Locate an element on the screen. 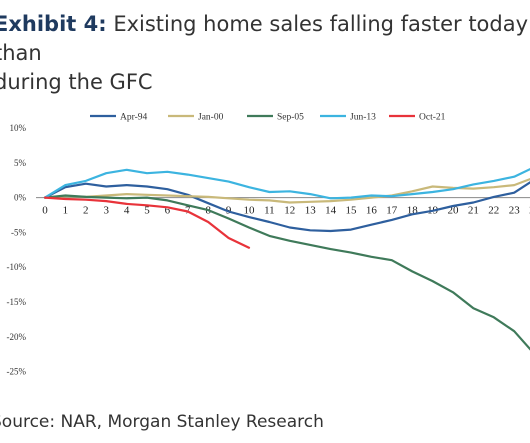 The height and width of the screenshot is (443, 530). y-tick-label: 10% is located at coordinates (18, 128).